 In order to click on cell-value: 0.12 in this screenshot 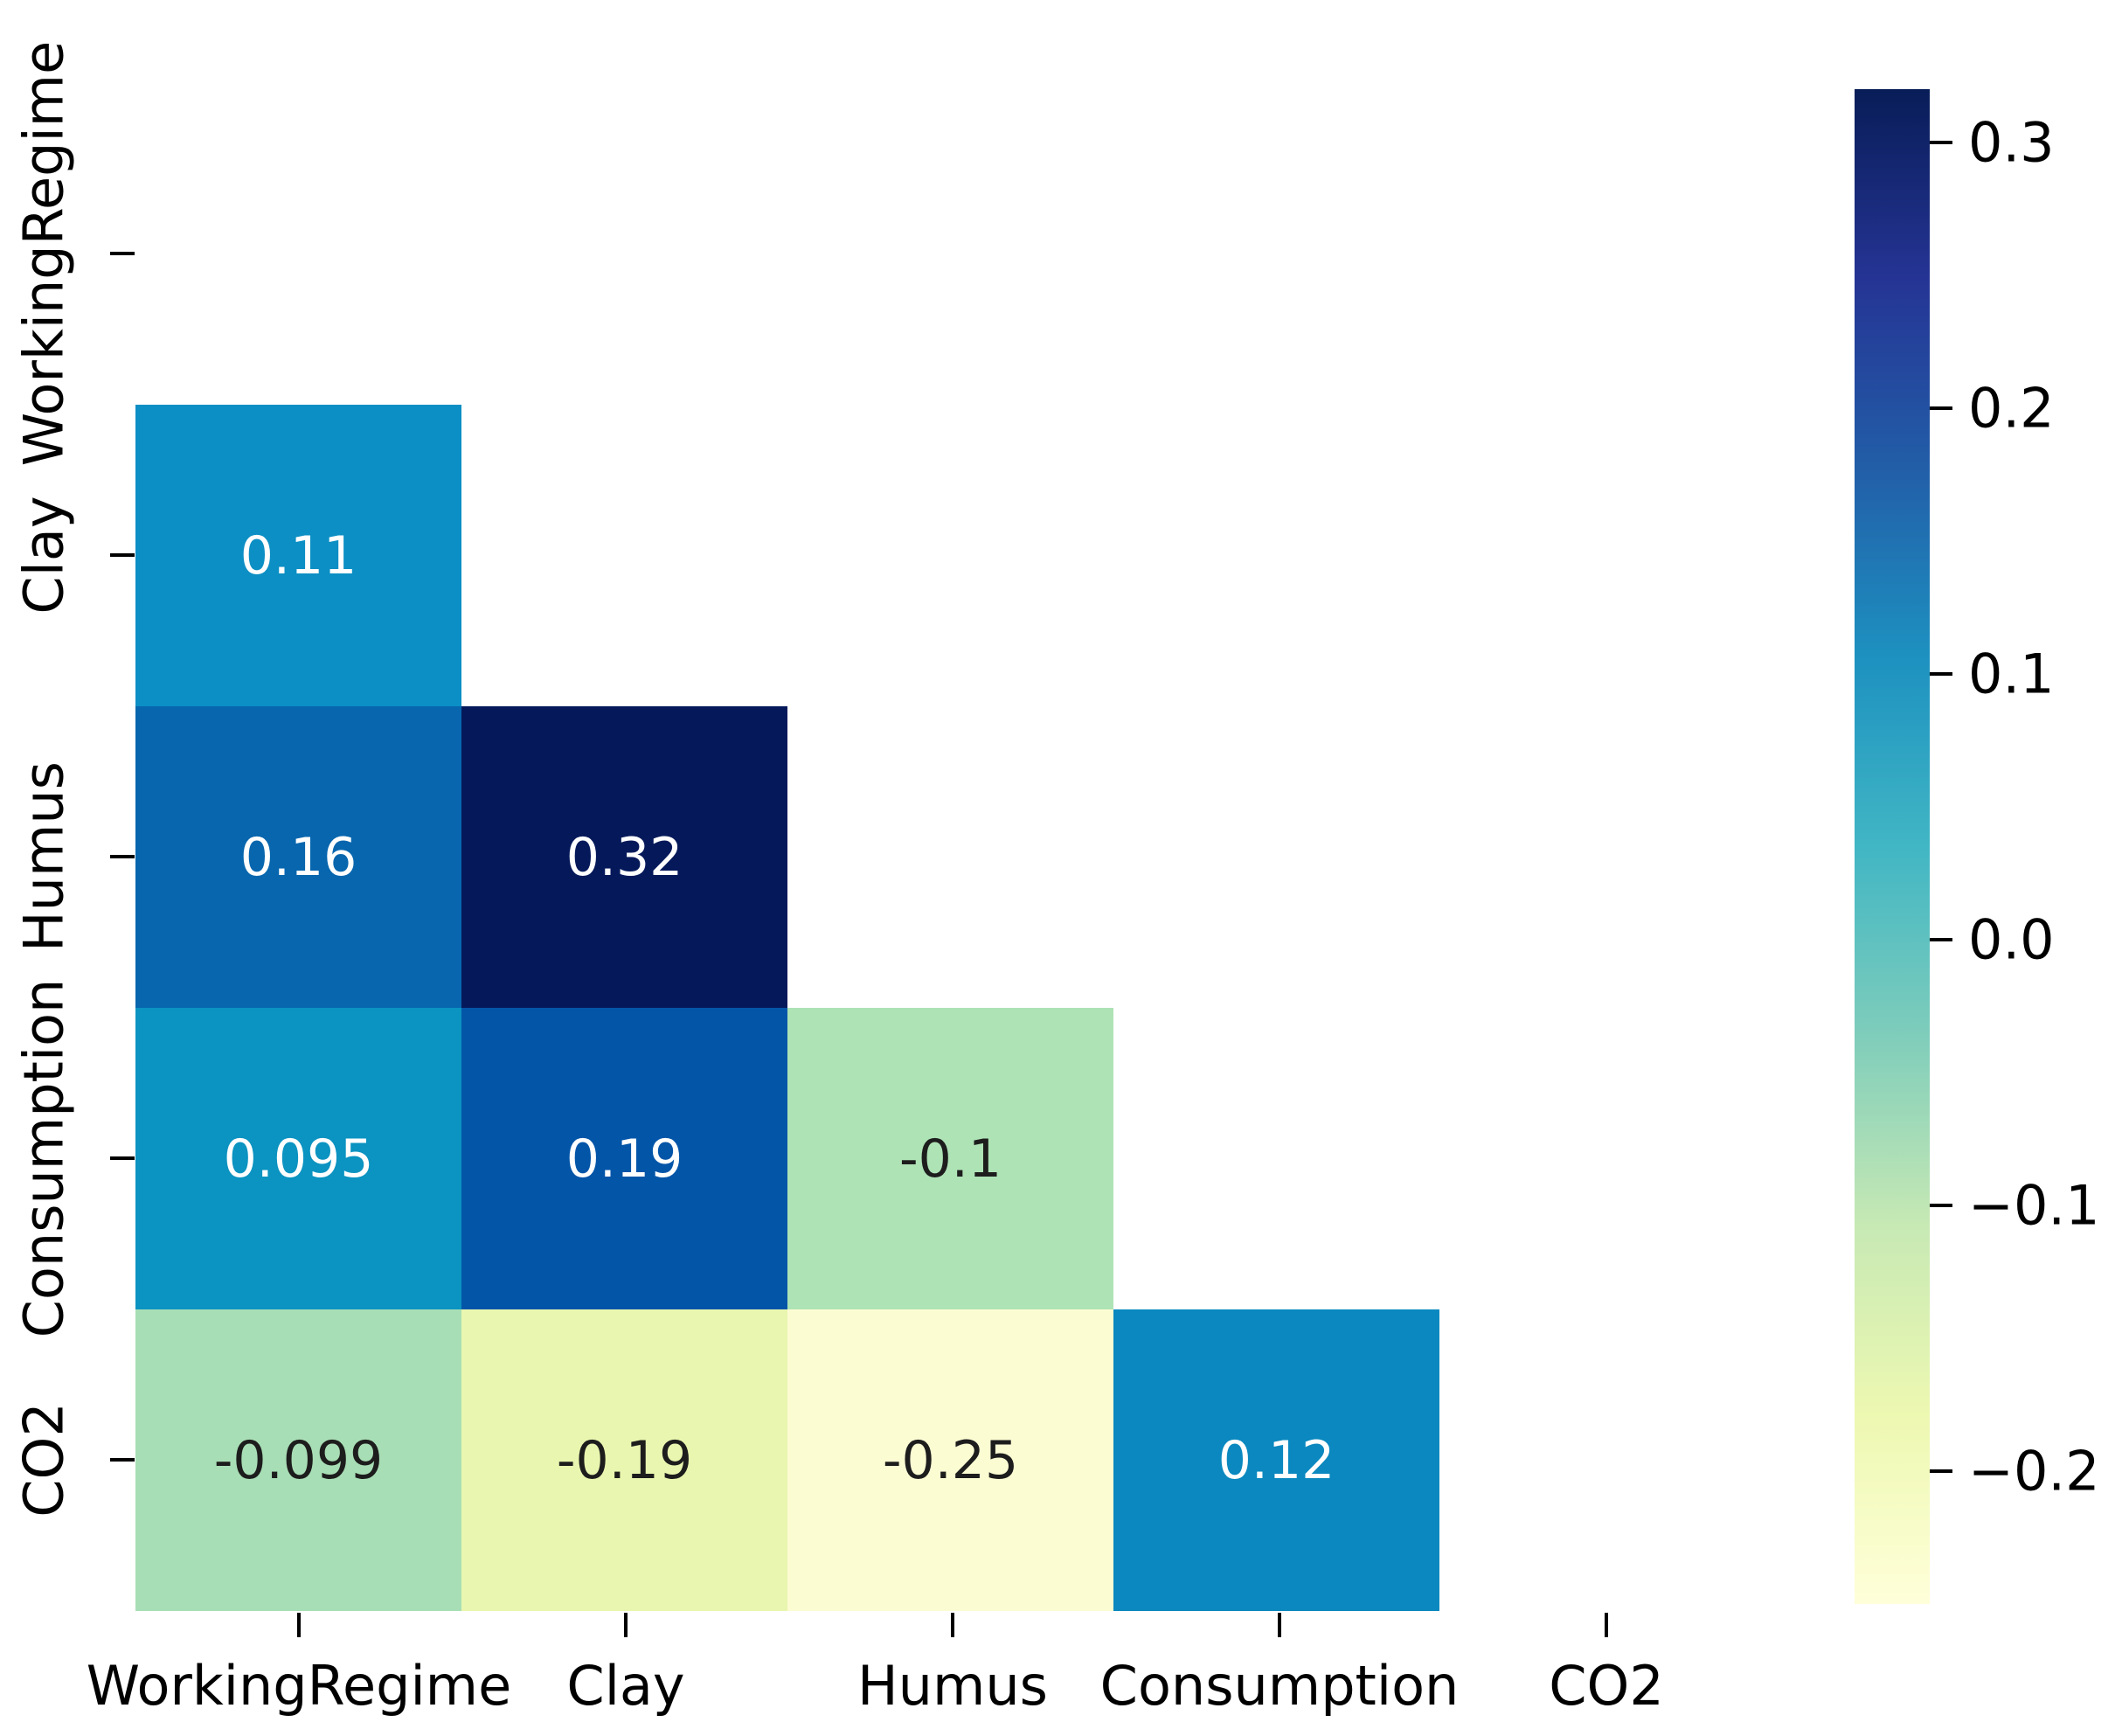, I will do `click(1276, 1460)`.